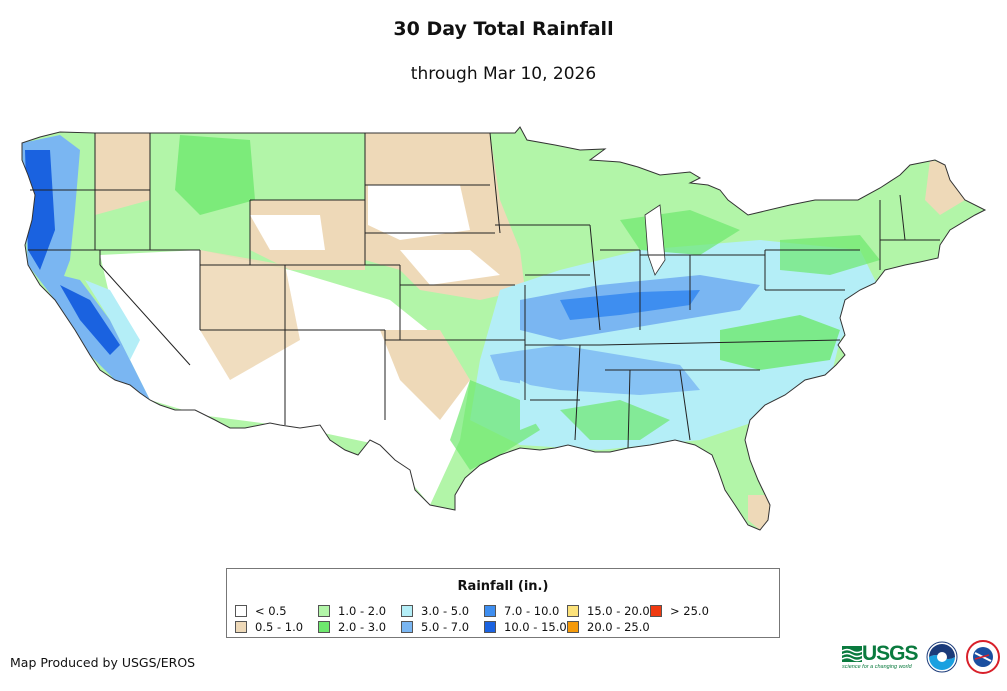  Describe the element at coordinates (503, 29) in the screenshot. I see `map-title: 30 Day Total Rainfall` at that location.